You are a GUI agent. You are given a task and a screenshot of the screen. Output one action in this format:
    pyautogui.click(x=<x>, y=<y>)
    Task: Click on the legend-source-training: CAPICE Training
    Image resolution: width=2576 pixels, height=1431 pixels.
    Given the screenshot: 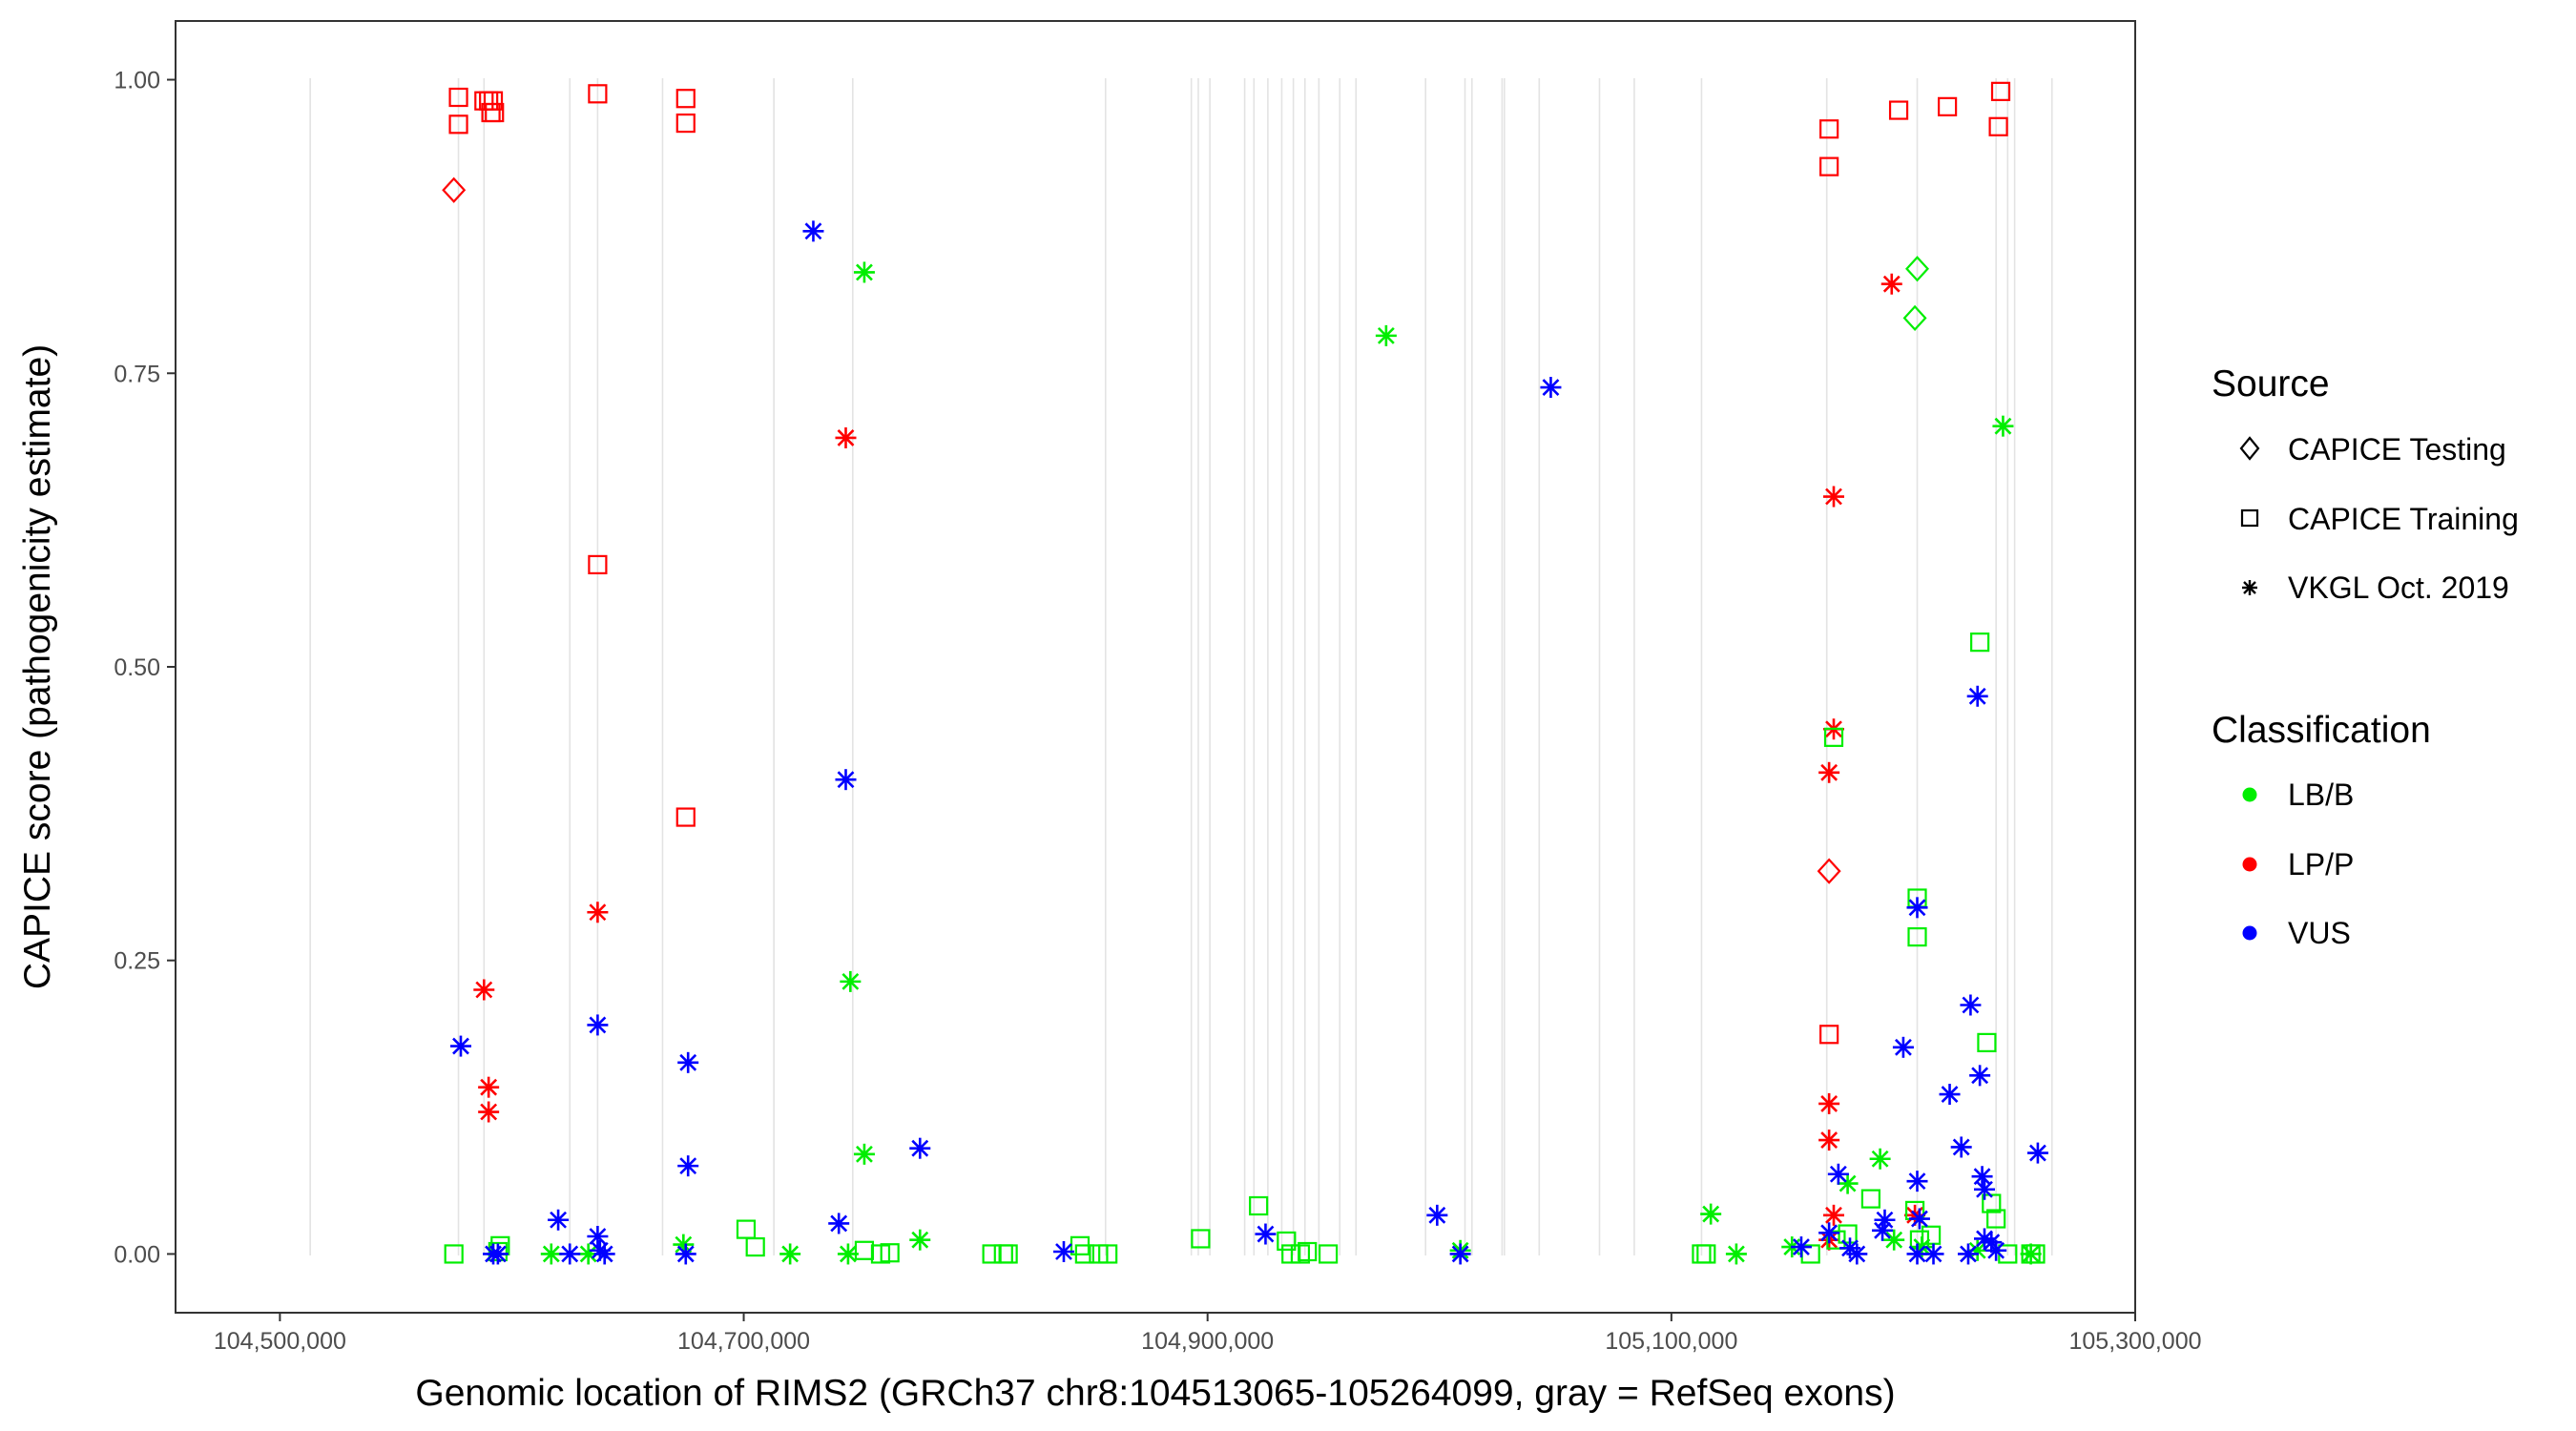 What is the action you would take?
    pyautogui.click(x=2379, y=519)
    